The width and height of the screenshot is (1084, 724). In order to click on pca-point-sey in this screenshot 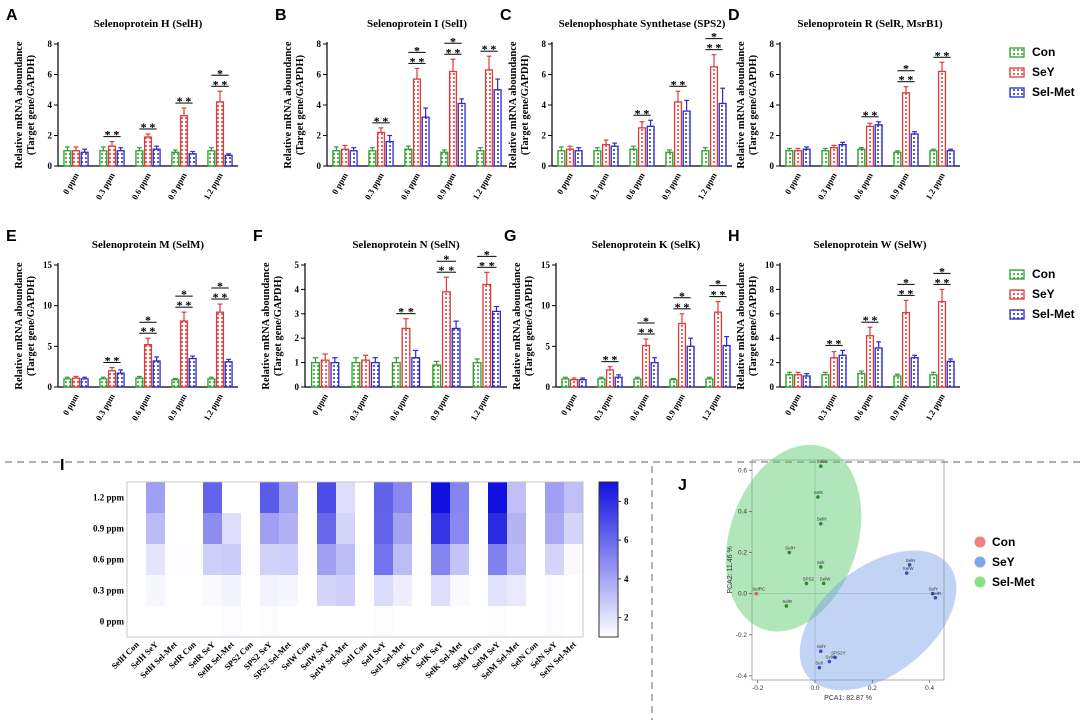, I will do `click(819, 667)`.